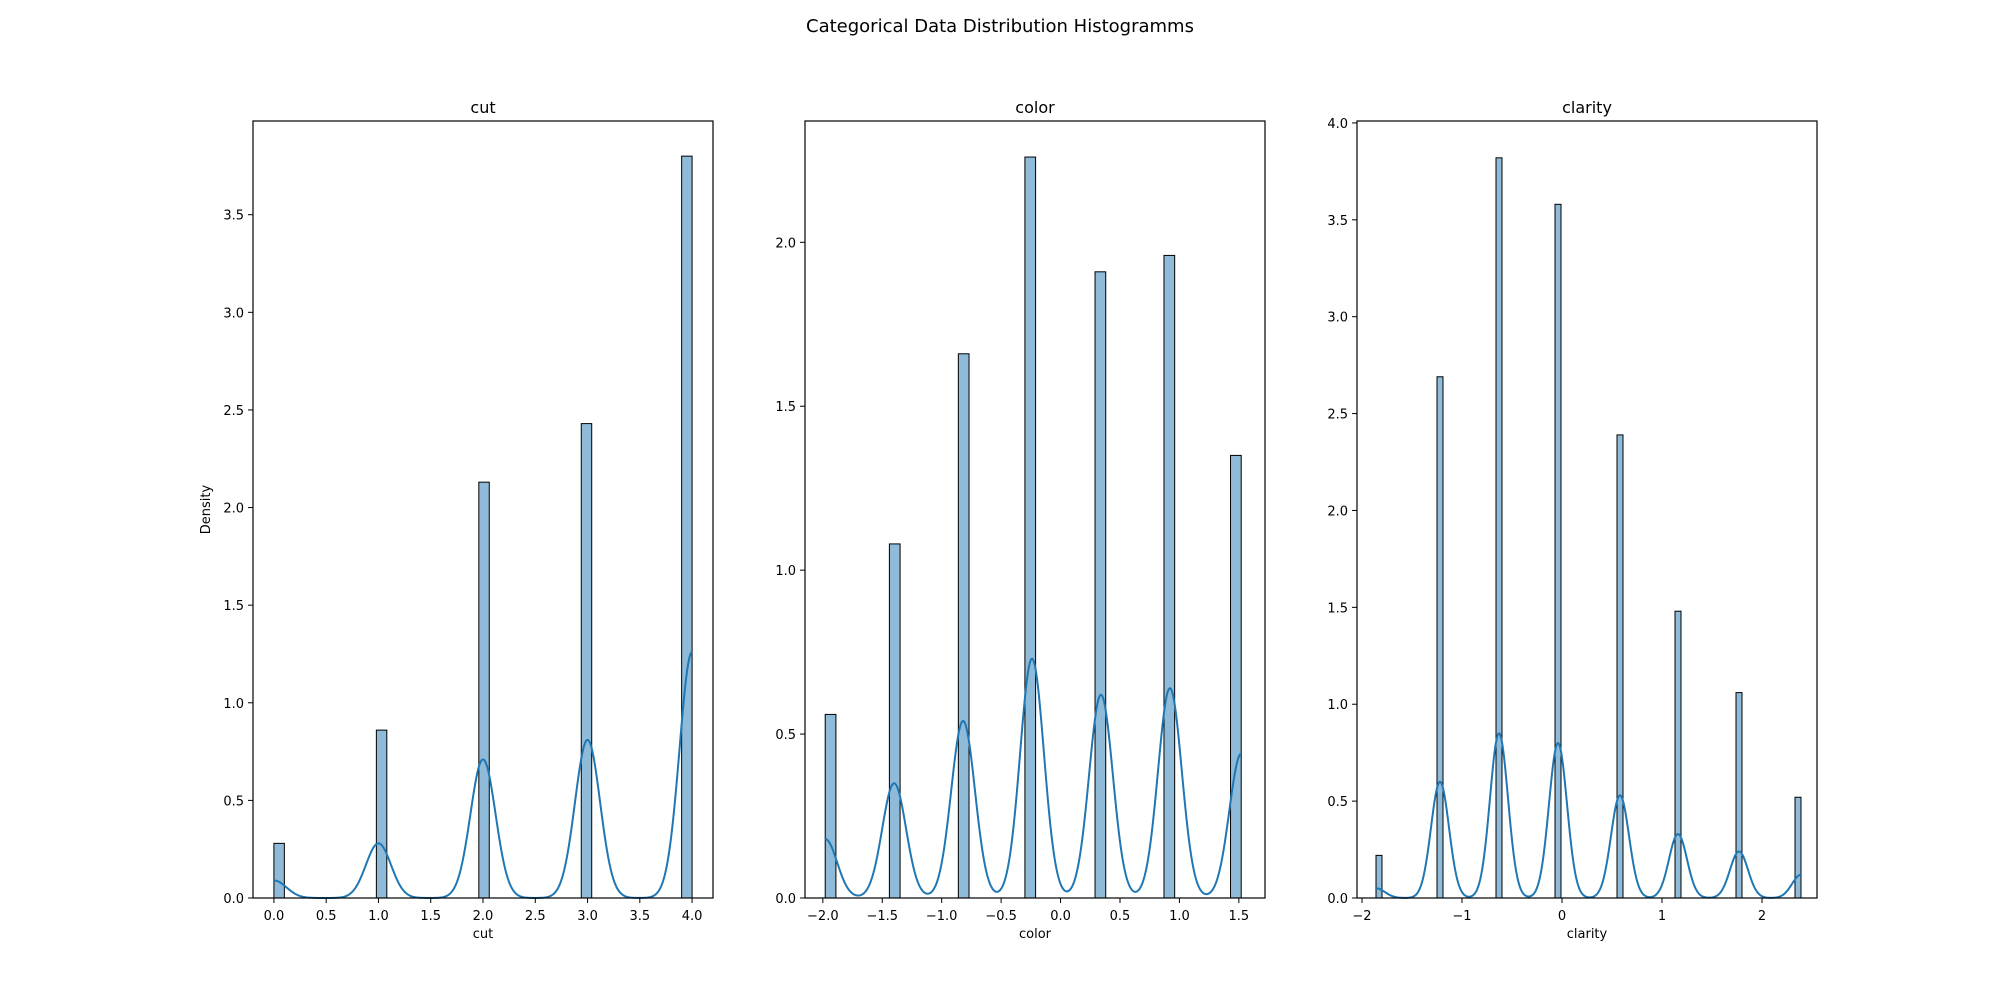  What do you see at coordinates (1762, 916) in the screenshot?
I see `x-tick-label: 2` at bounding box center [1762, 916].